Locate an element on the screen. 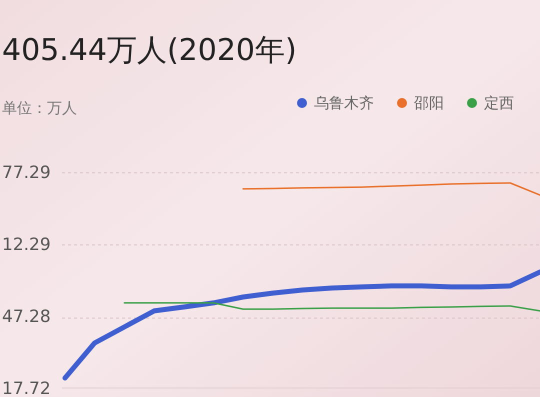  annotation: 47.28 is located at coordinates (26, 317).